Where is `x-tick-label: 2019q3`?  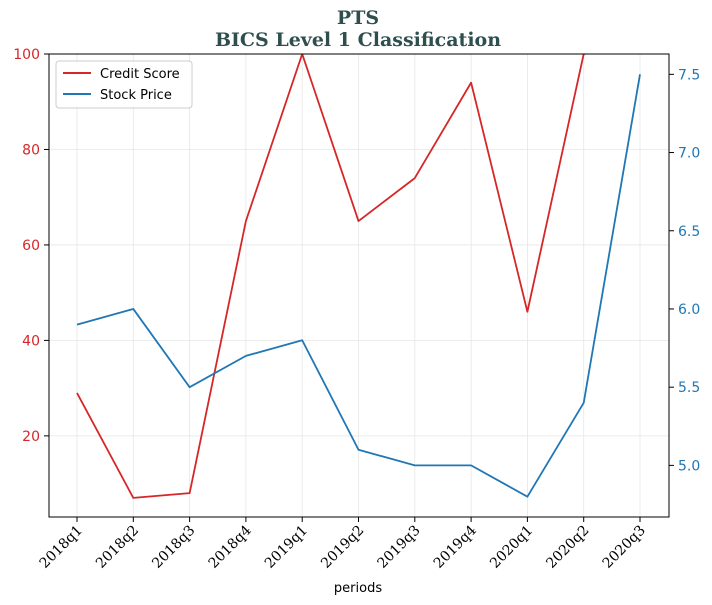 x-tick-label: 2019q3 is located at coordinates (398, 547).